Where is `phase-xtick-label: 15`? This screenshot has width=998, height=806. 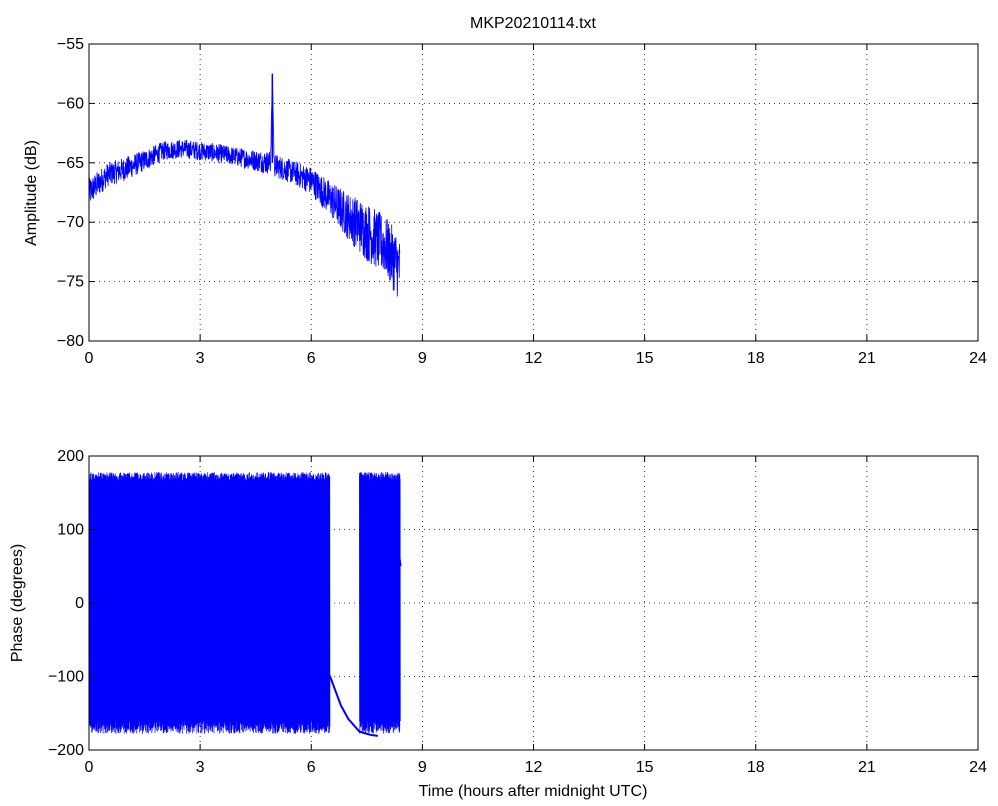 phase-xtick-label: 15 is located at coordinates (645, 767).